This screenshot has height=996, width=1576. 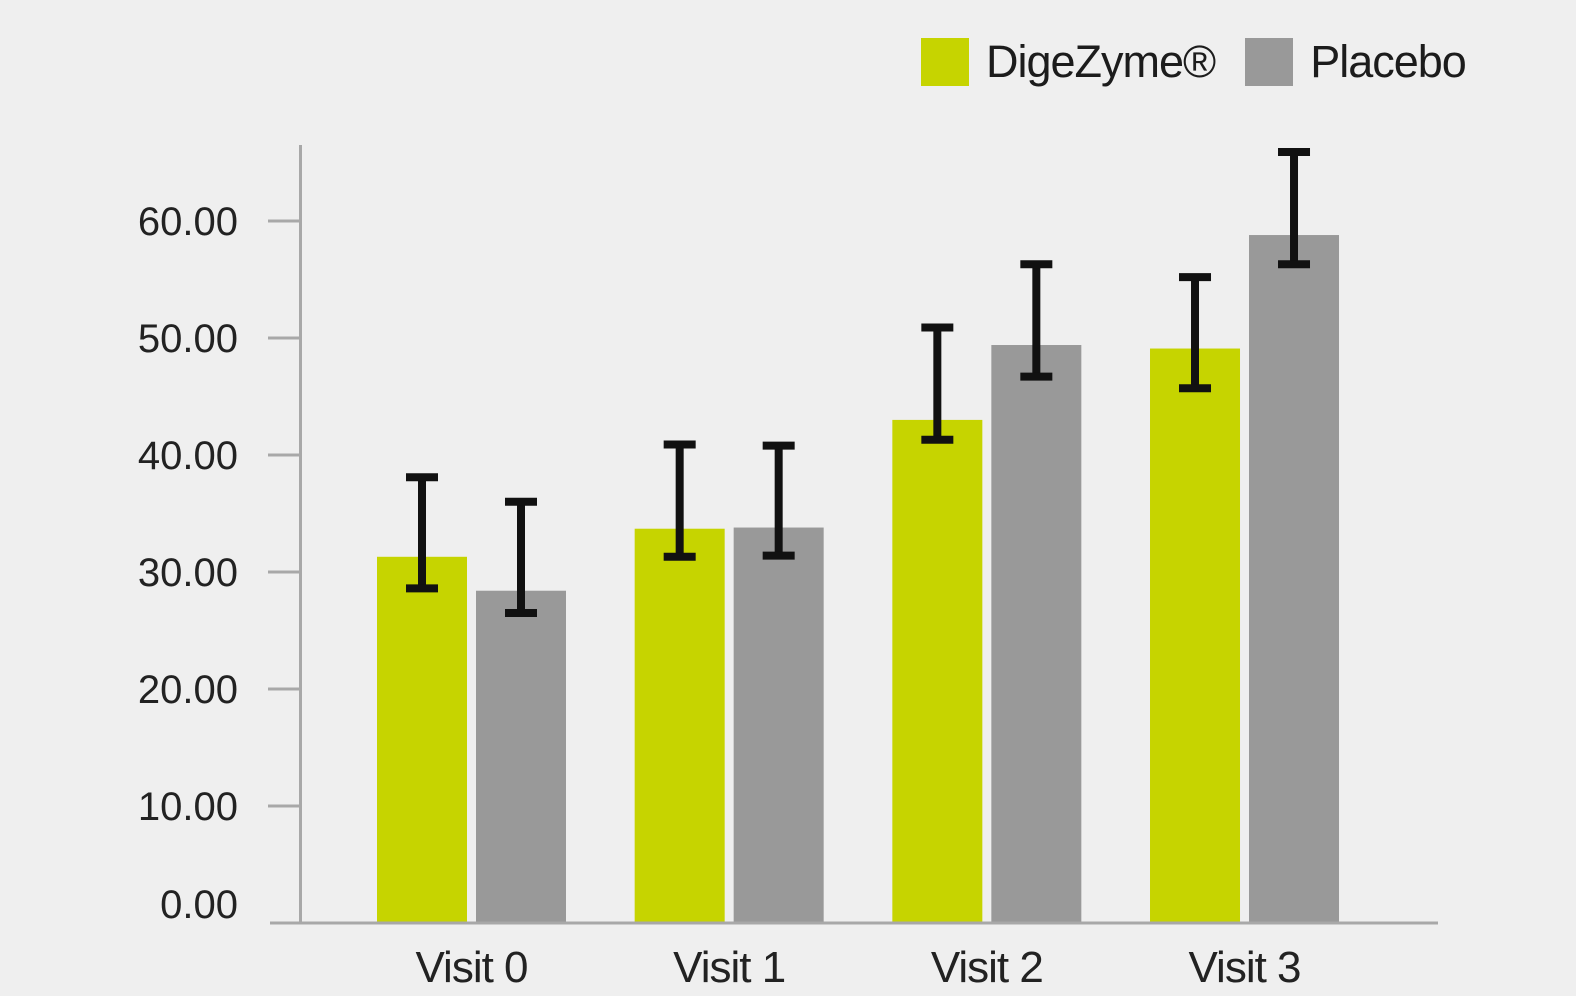 I want to click on chart-legend: DigeZyme® Placebo, so click(x=1194, y=62).